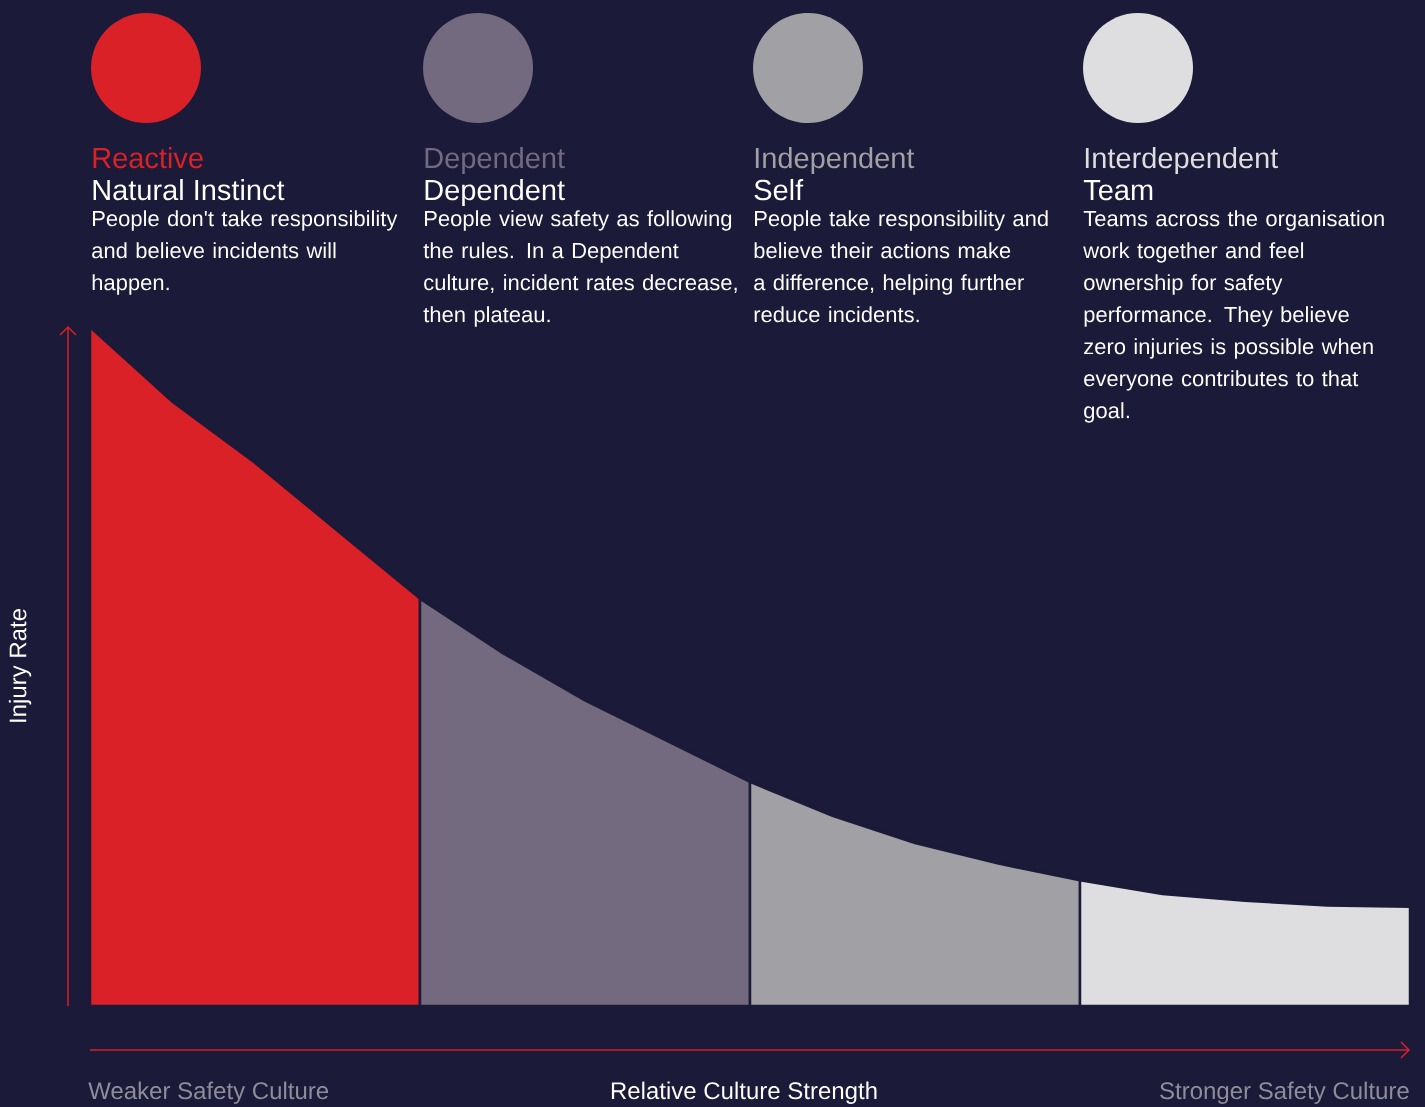  What do you see at coordinates (580, 268) in the screenshot?
I see `text: People view safety as following the rules. In a Dependent culture, incident rates decrease, then plateau.` at bounding box center [580, 268].